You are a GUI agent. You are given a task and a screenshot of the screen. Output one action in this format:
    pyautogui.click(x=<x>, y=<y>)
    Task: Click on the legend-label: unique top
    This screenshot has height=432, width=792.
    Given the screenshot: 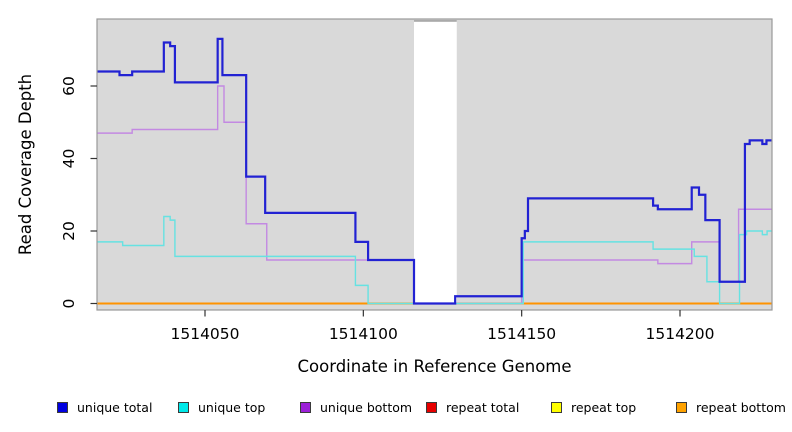 What is the action you would take?
    pyautogui.click(x=232, y=407)
    